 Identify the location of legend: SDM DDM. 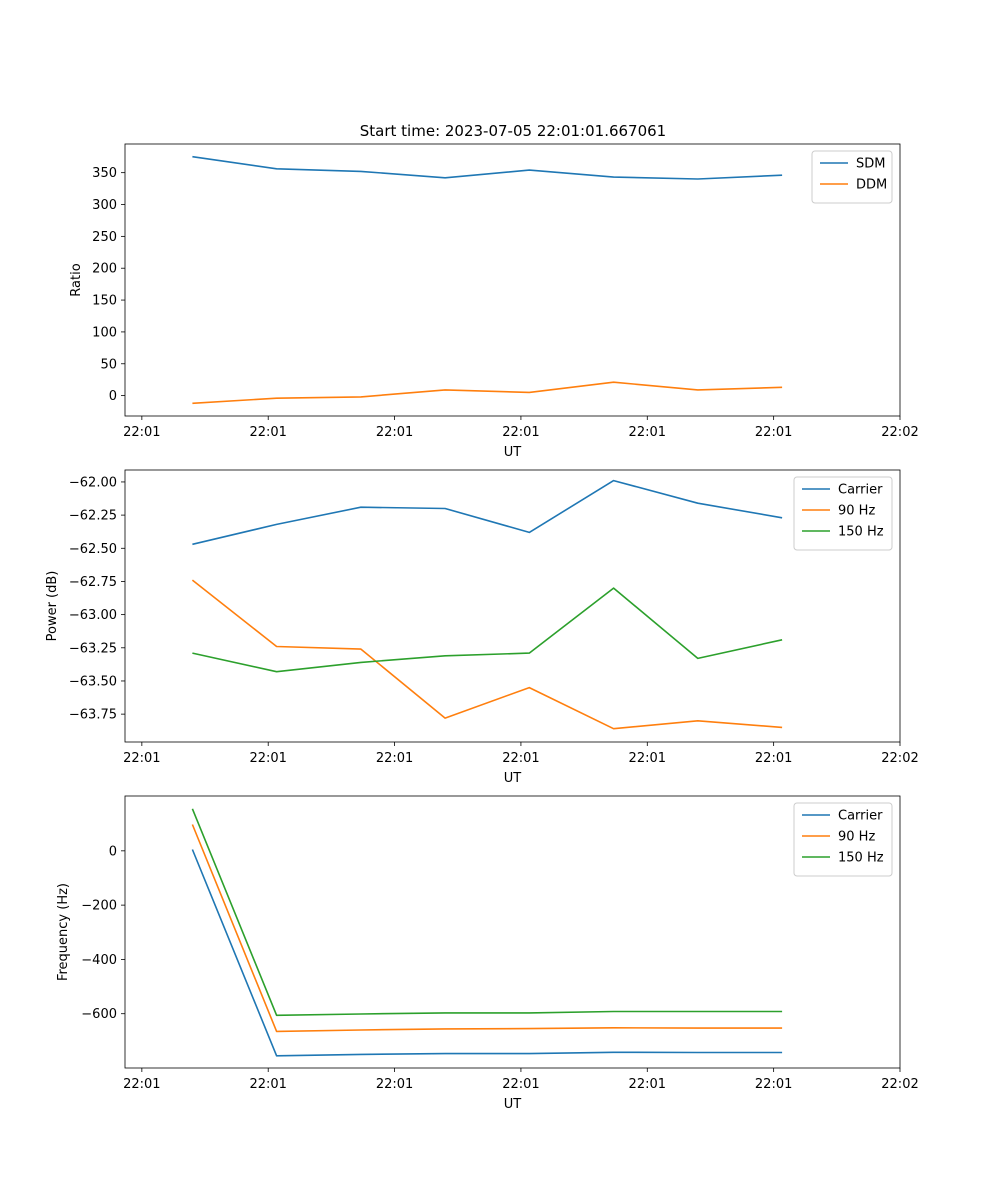
(852, 177).